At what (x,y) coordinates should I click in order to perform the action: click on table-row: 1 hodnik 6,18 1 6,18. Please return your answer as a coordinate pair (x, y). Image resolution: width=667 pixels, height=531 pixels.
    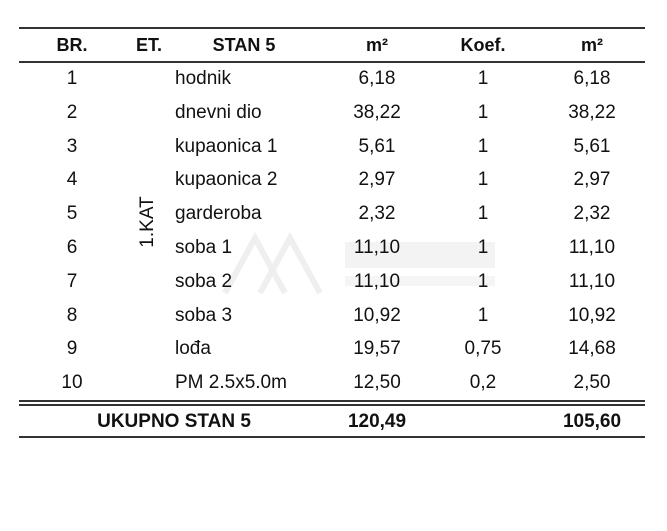
    Looking at the image, I should click on (332, 79).